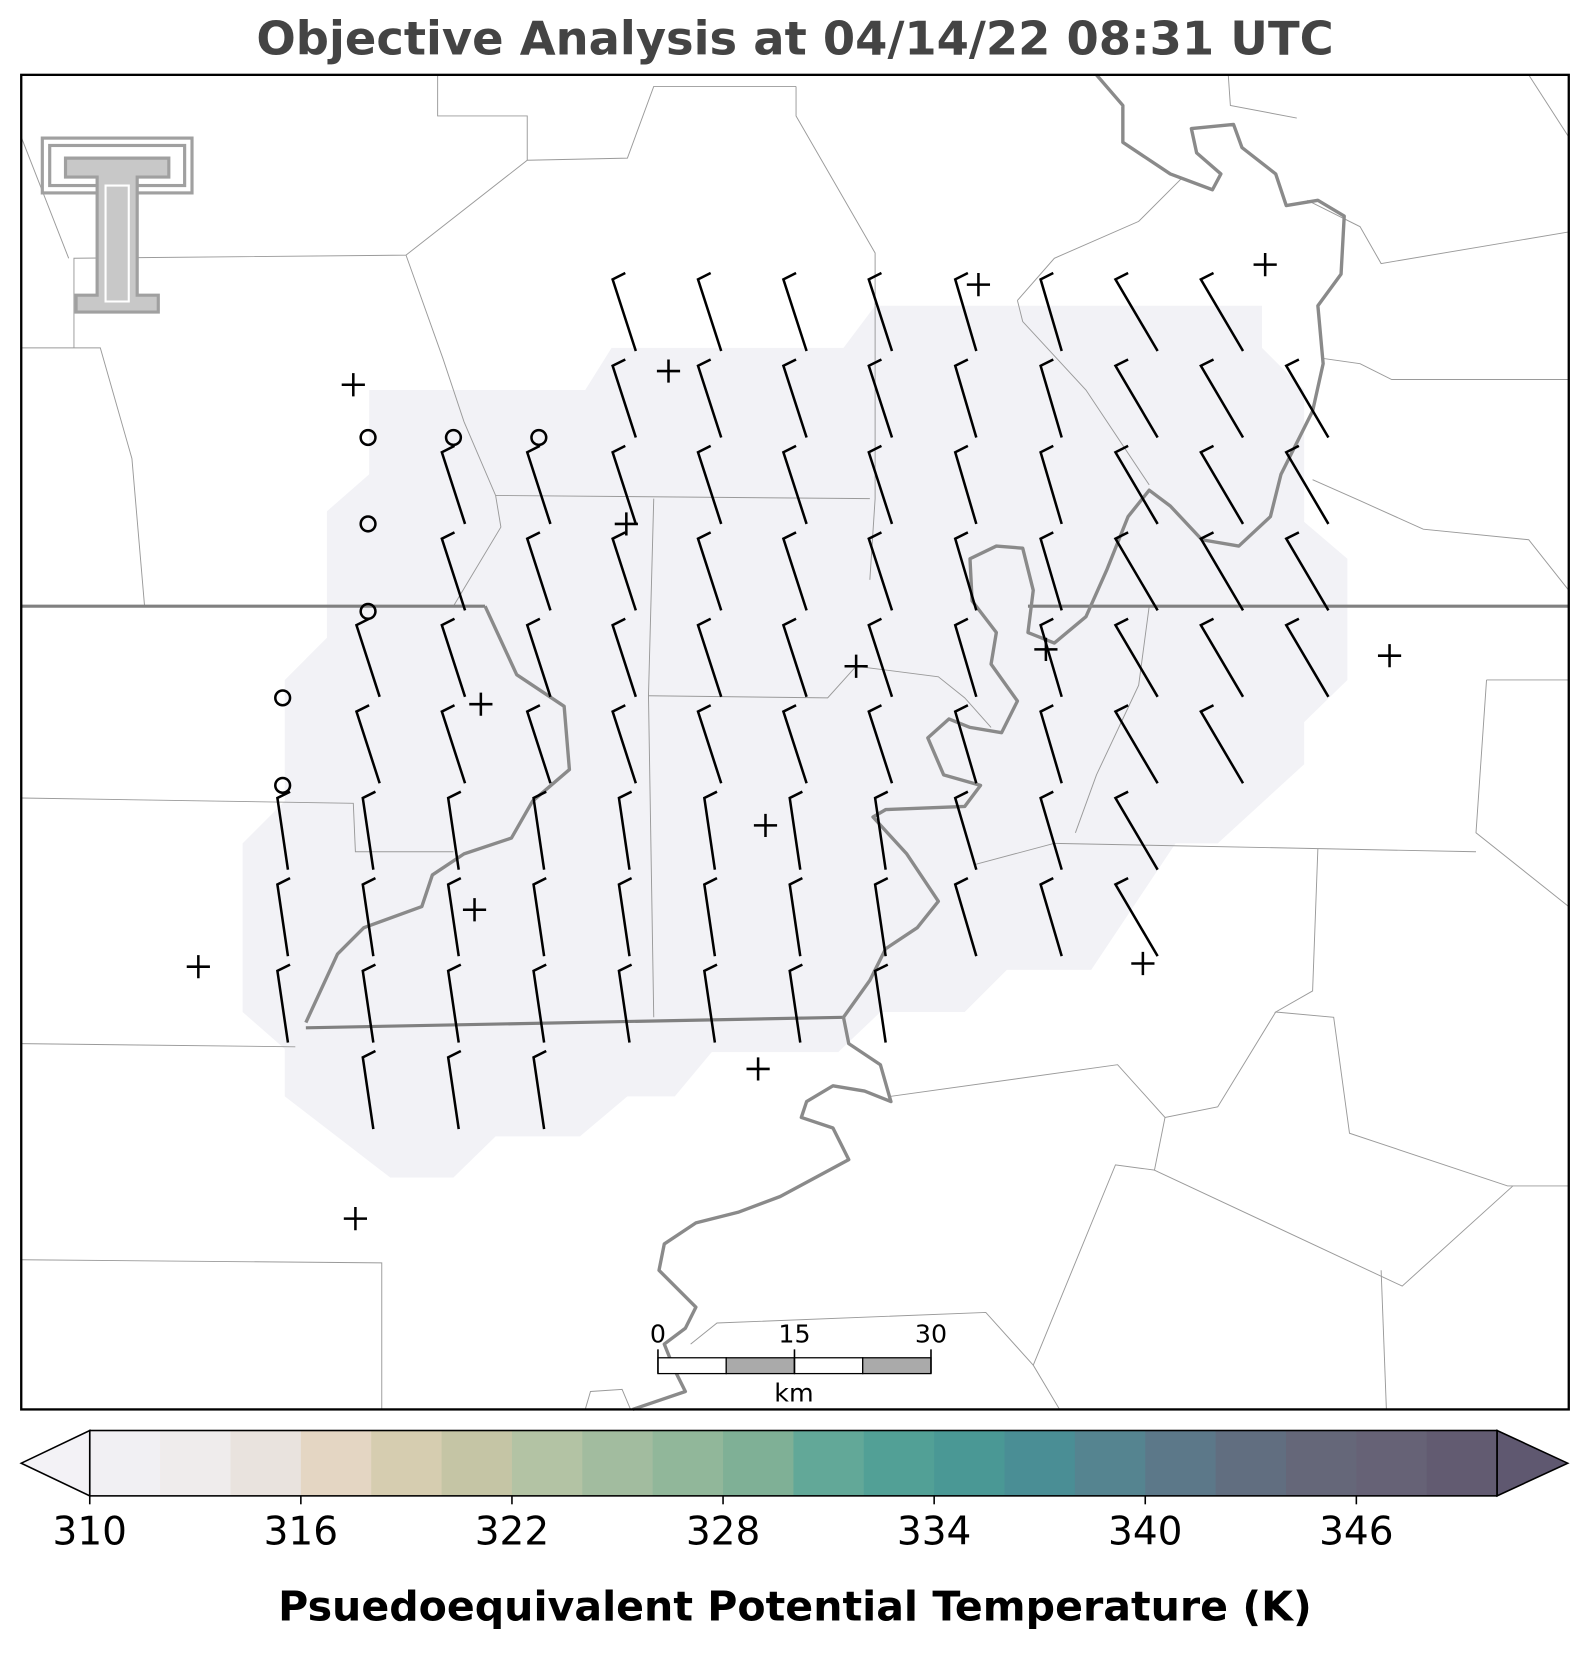  I want to click on colorbar-outline, so click(793, 1463).